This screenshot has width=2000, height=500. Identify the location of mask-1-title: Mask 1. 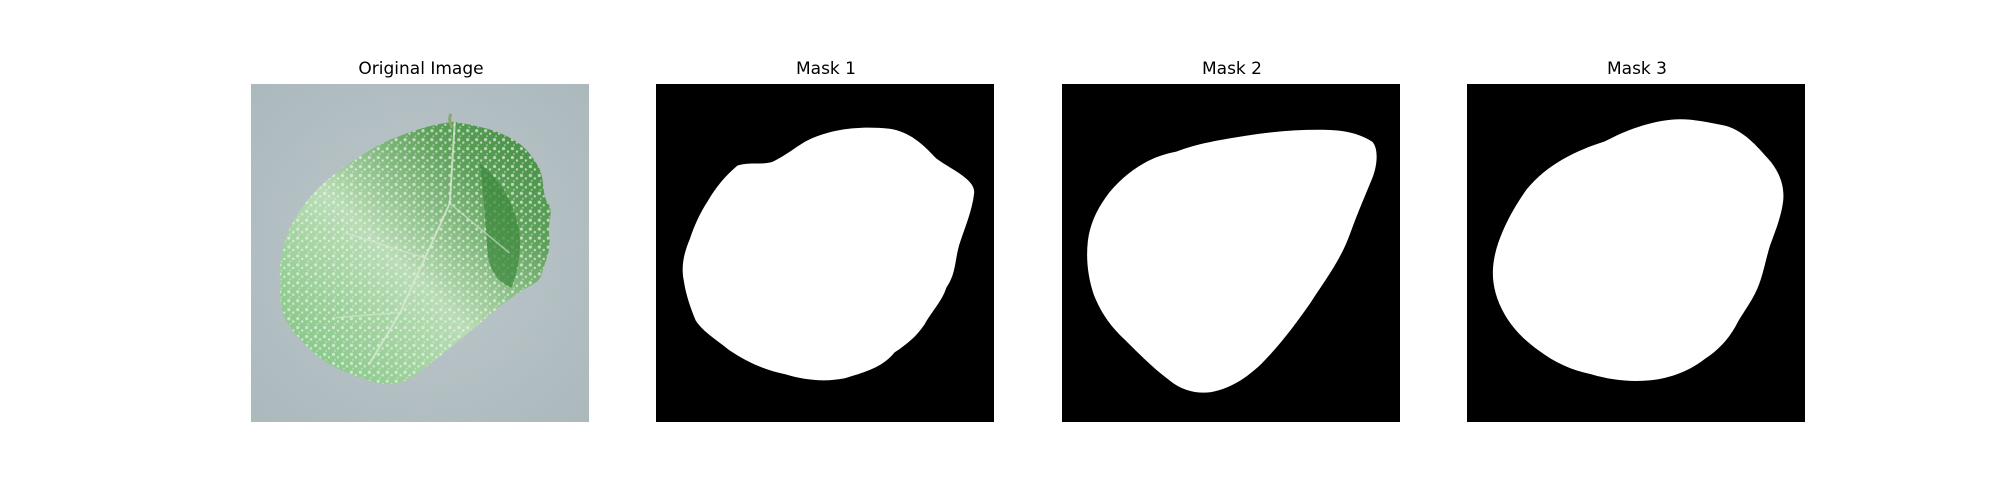
(825, 69).